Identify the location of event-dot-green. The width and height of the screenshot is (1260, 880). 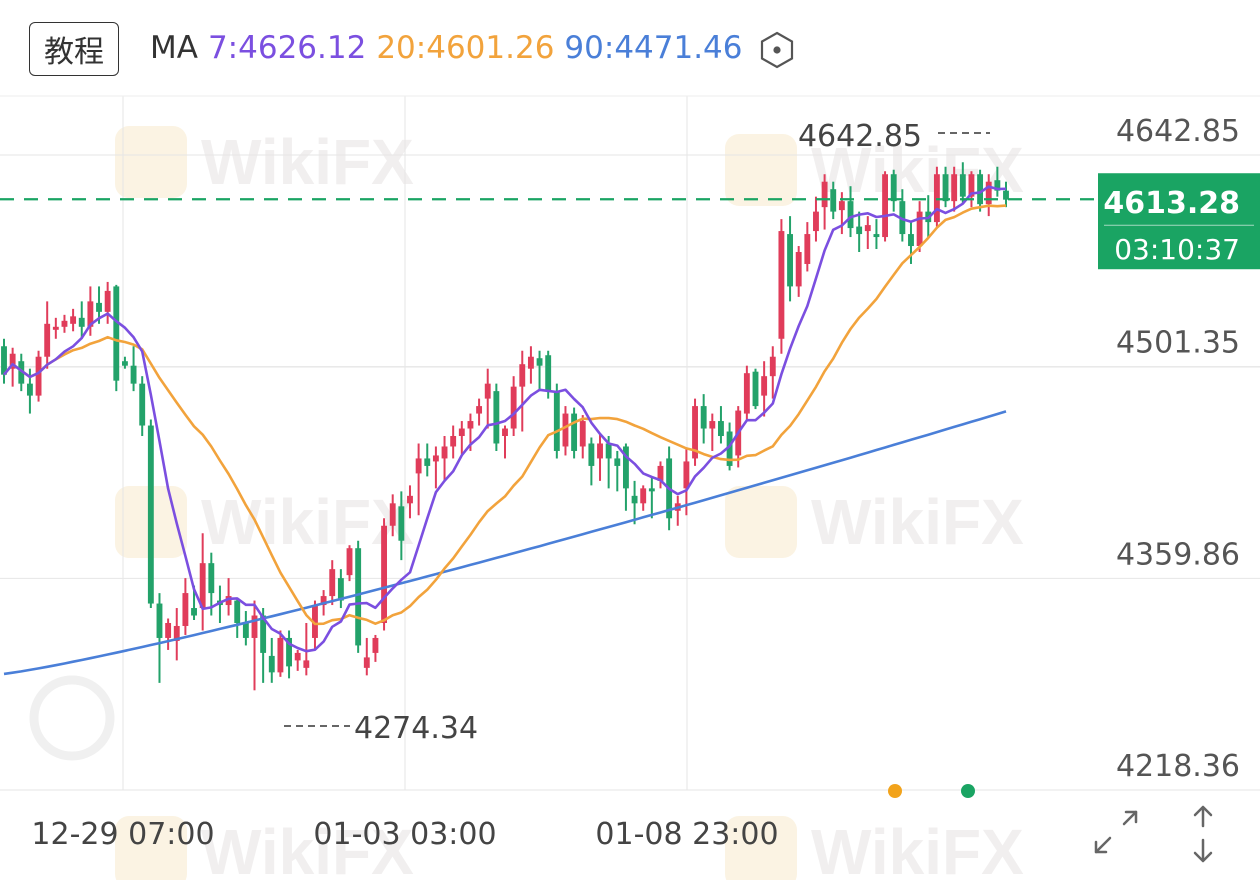
(968, 791).